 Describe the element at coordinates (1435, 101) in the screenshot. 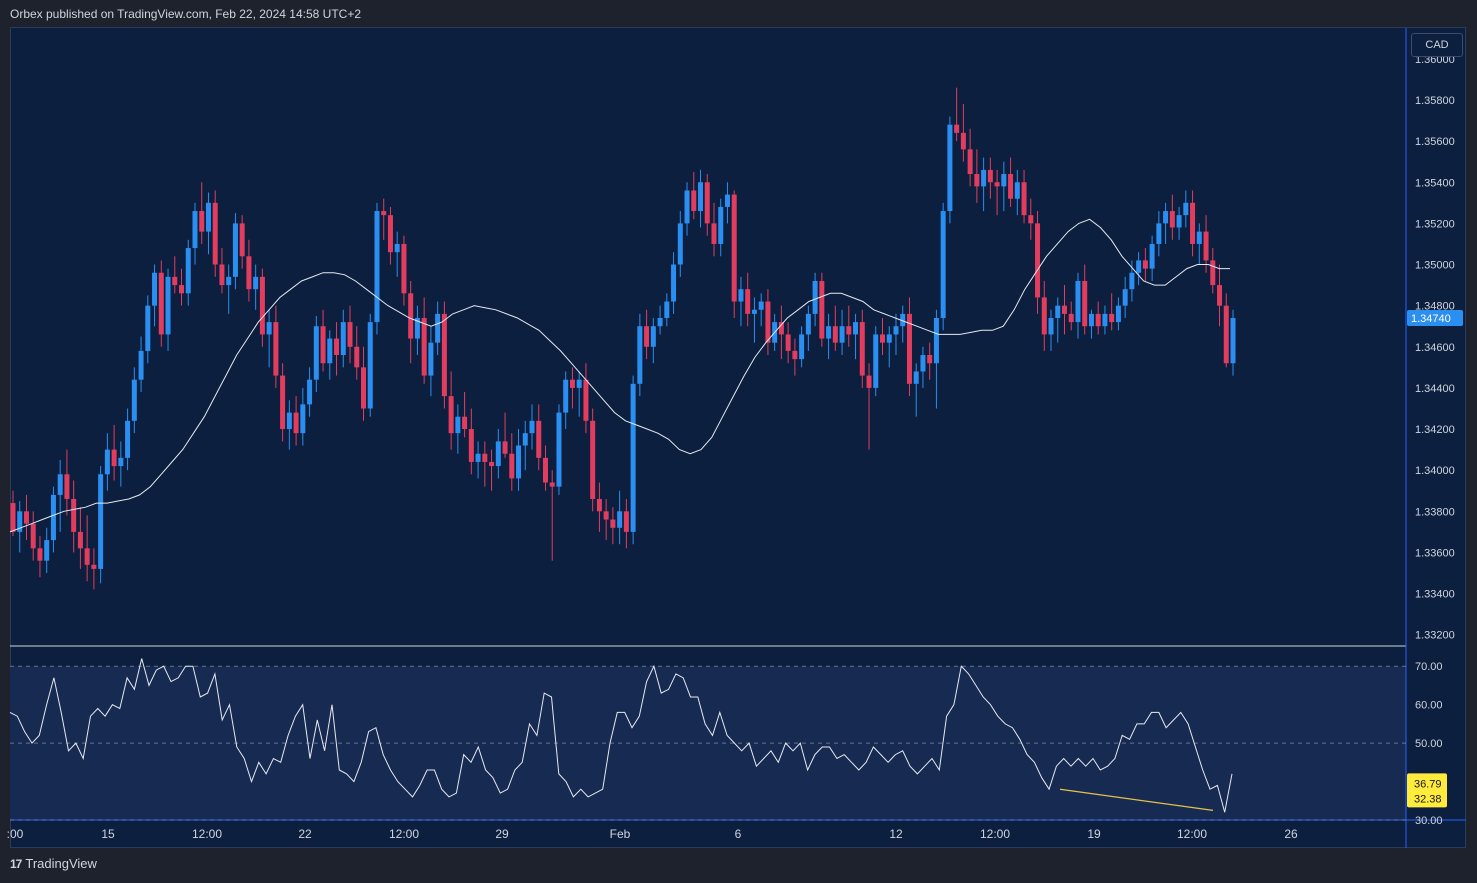

I see `price-tick-label: 1.35800` at that location.